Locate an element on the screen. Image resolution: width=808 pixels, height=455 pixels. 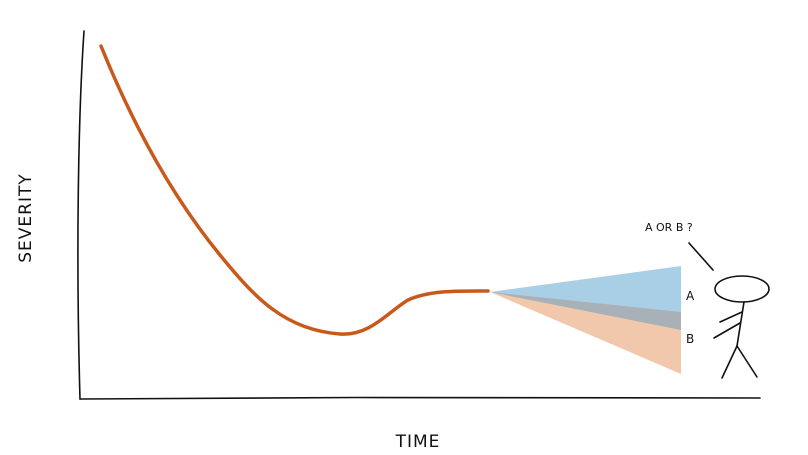
figure-head is located at coordinates (742, 289).